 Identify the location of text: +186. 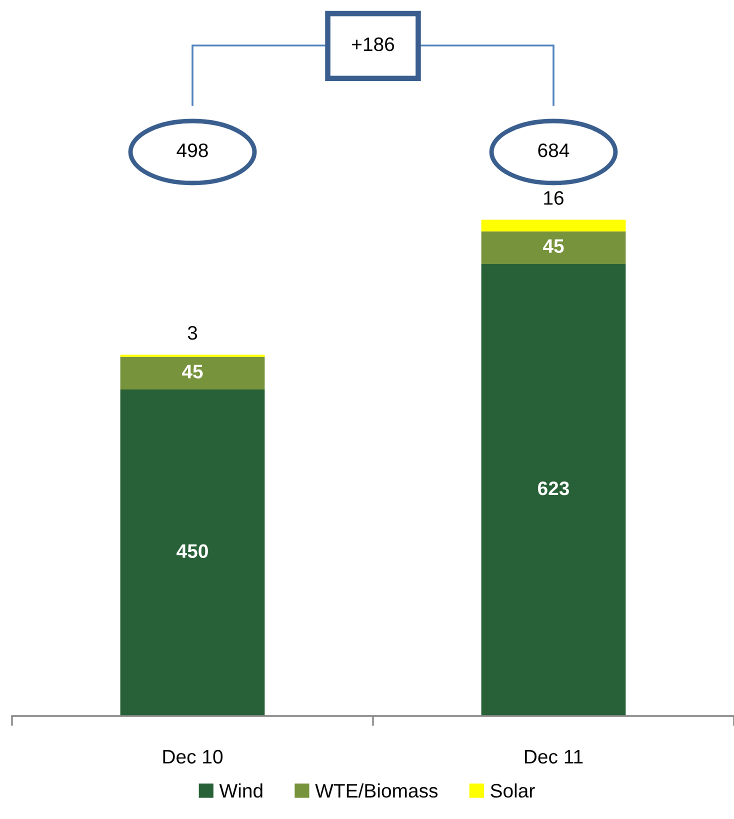
(373, 44).